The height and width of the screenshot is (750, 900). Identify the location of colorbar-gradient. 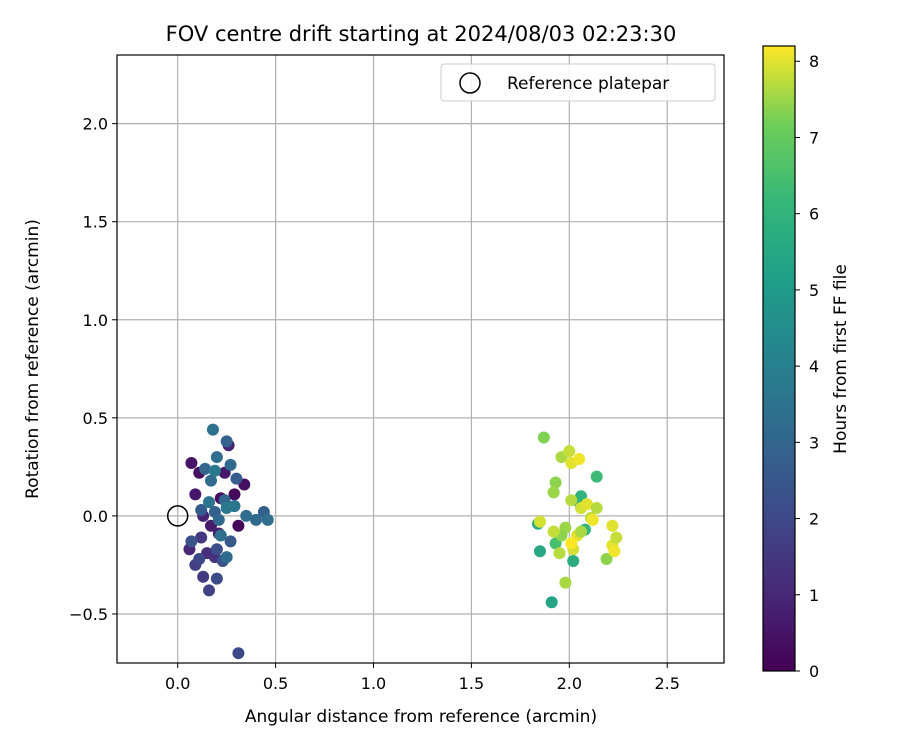
(779, 358).